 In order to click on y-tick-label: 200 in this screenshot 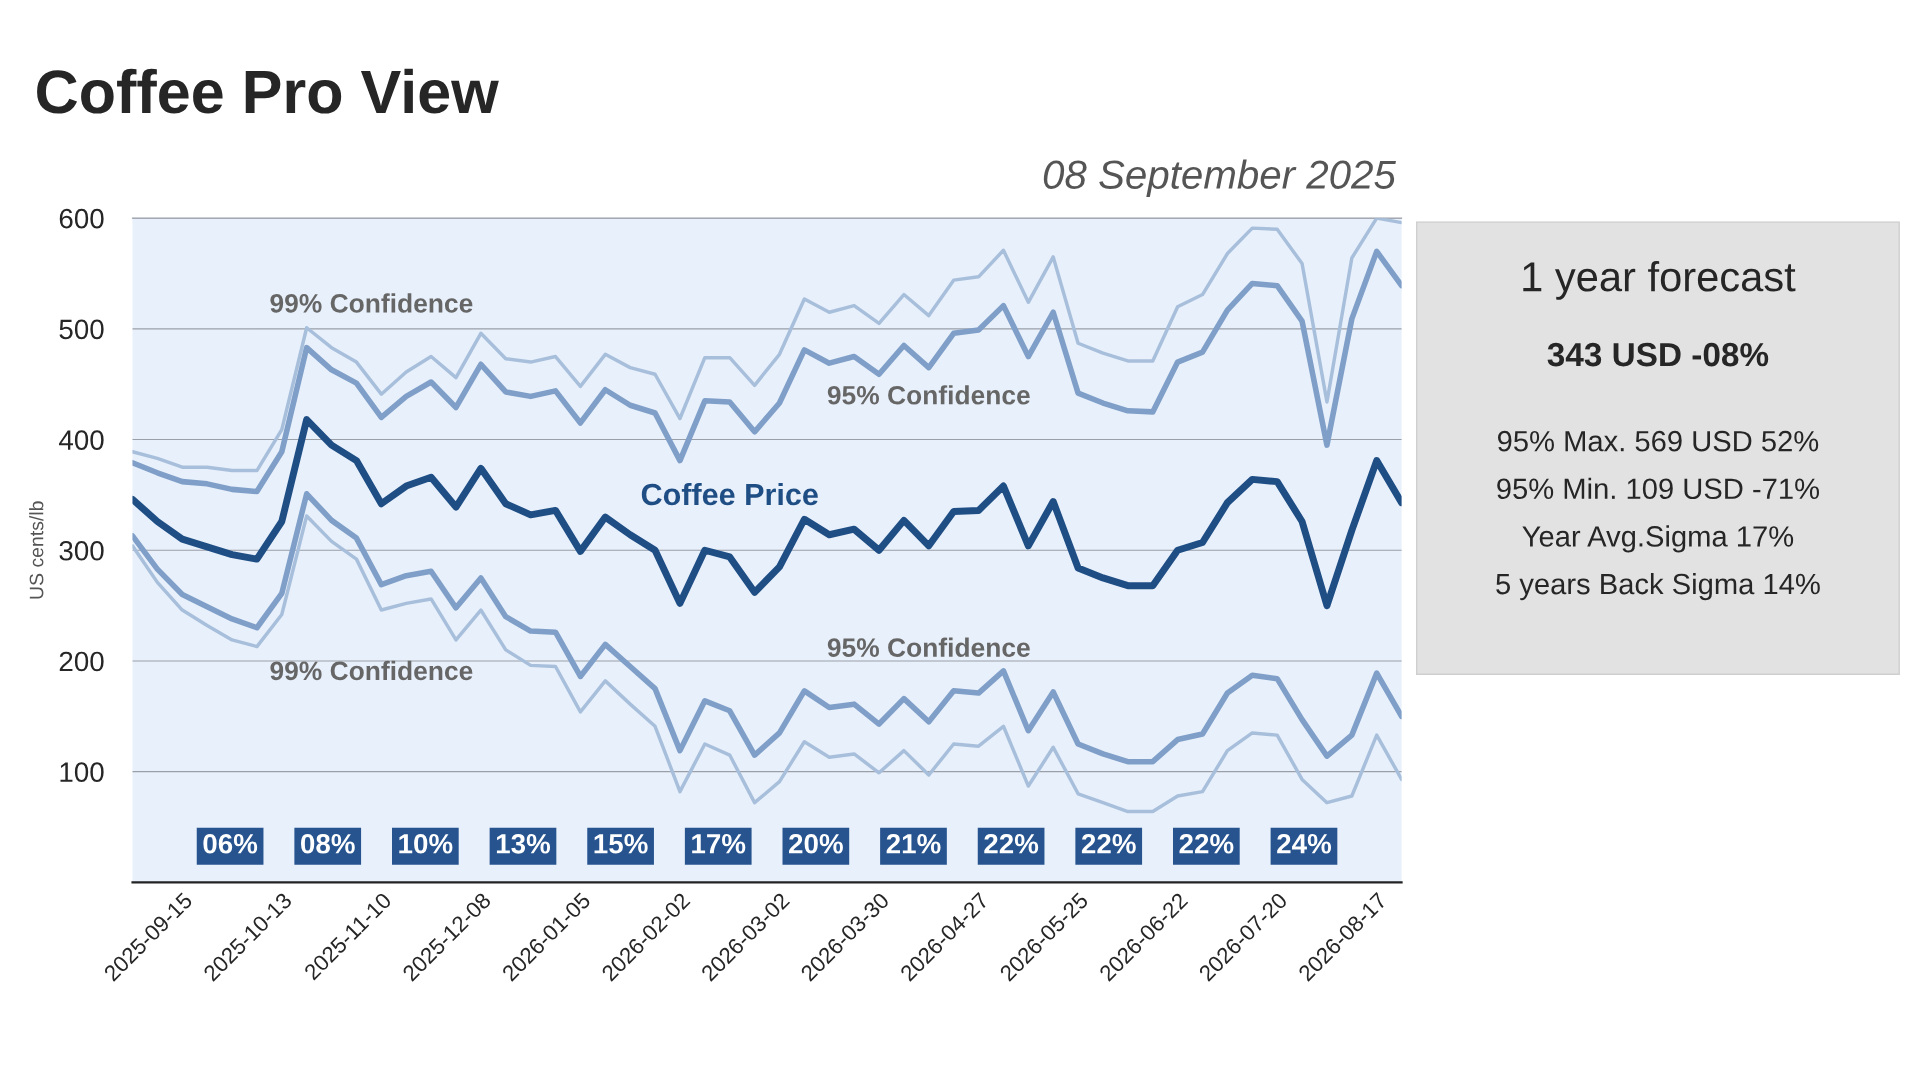, I will do `click(81, 661)`.